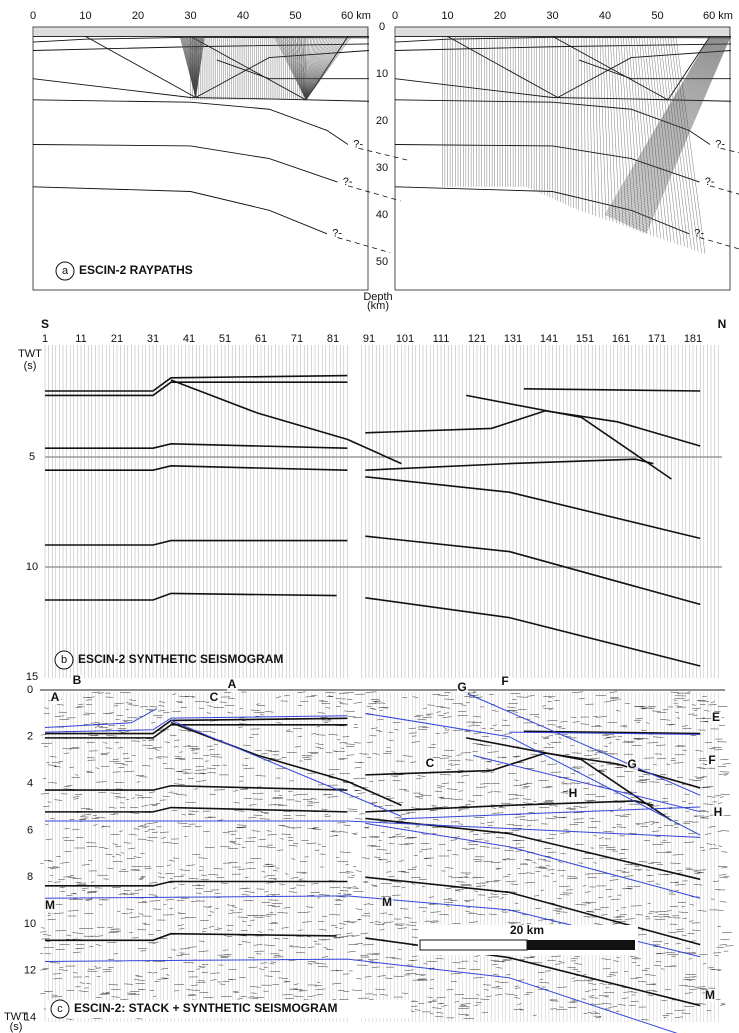 The height and width of the screenshot is (1033, 739). I want to click on trace-tick-label: 91, so click(369, 339).